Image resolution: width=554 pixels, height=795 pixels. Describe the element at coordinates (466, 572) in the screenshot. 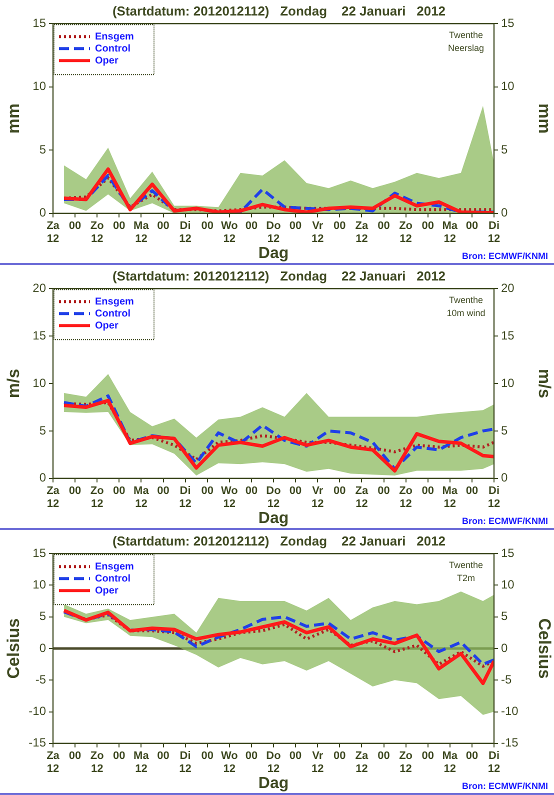

I see `annotation: Twenthe T2m` at that location.